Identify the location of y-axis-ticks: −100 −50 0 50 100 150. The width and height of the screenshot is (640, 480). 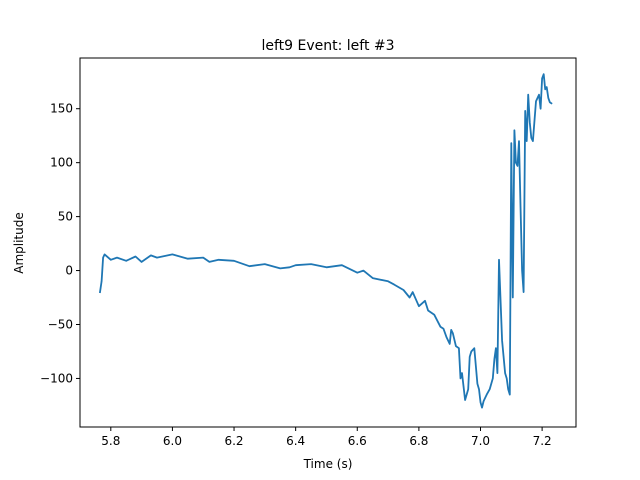
(60, 243).